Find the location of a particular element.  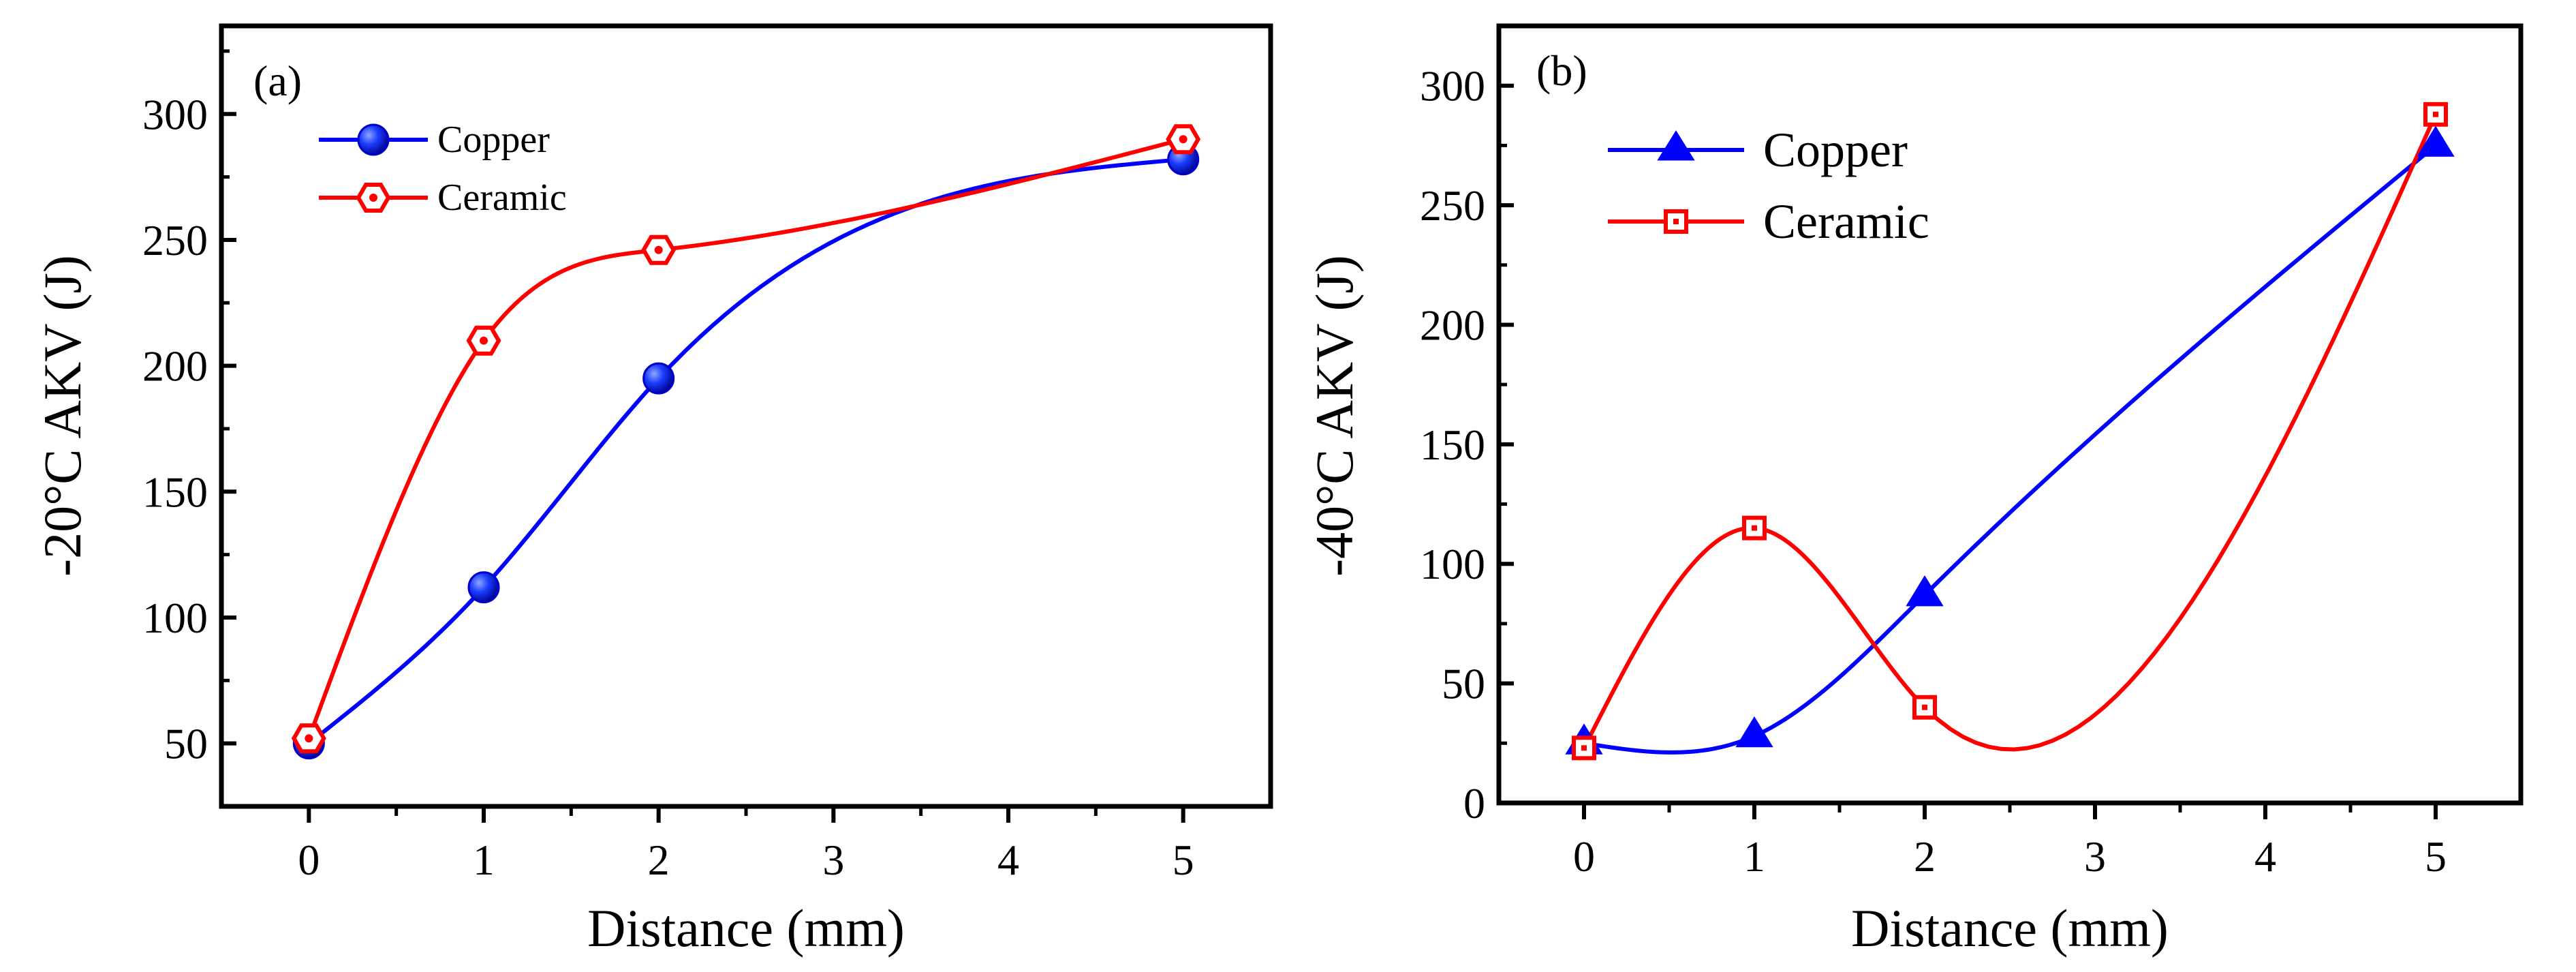

y-tick-label: 0 is located at coordinates (1474, 803).